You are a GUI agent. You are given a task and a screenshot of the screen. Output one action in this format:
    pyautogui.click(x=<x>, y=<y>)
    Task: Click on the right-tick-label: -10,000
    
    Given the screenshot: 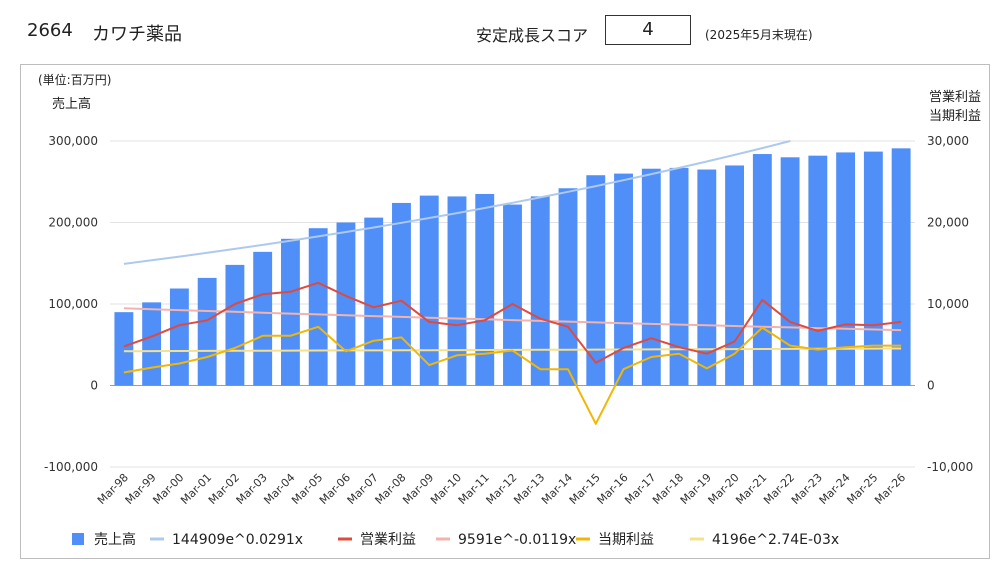 What is the action you would take?
    pyautogui.click(x=950, y=467)
    